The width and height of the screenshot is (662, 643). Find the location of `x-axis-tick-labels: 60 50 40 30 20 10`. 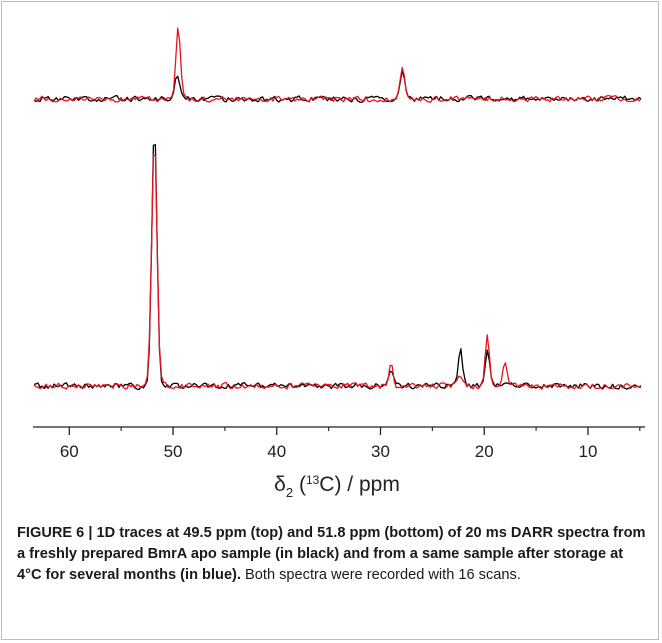

x-axis-tick-labels: 60 50 40 30 20 10 is located at coordinates (329, 451).